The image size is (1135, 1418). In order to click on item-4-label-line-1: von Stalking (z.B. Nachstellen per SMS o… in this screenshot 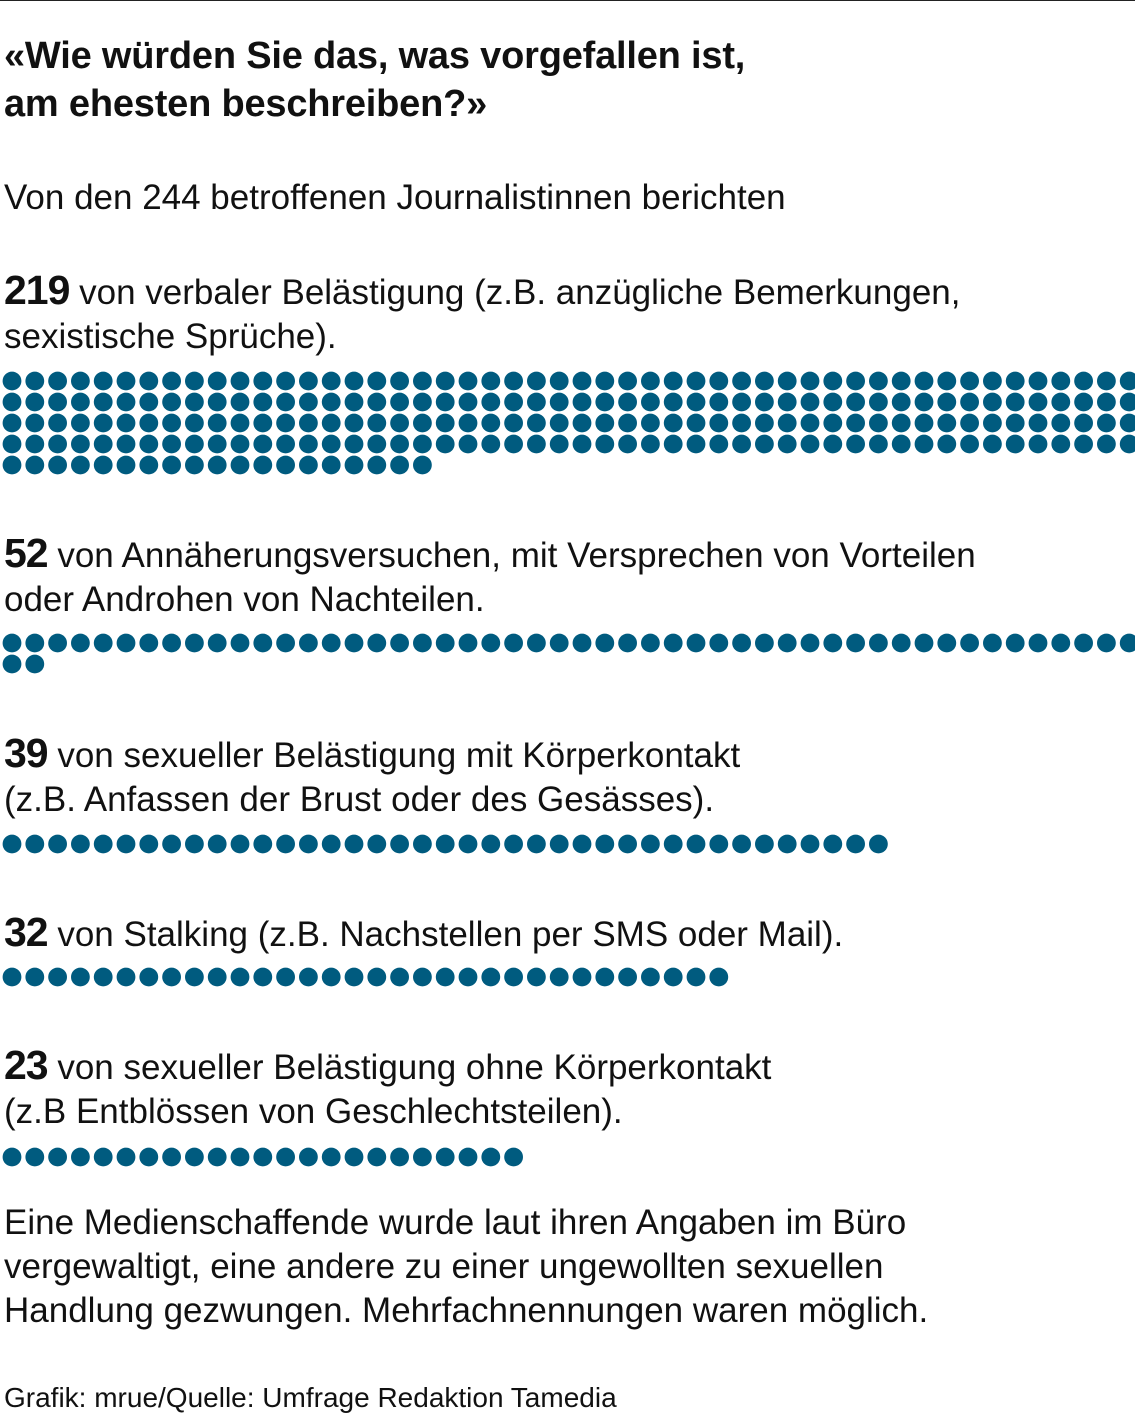, I will do `click(445, 934)`.